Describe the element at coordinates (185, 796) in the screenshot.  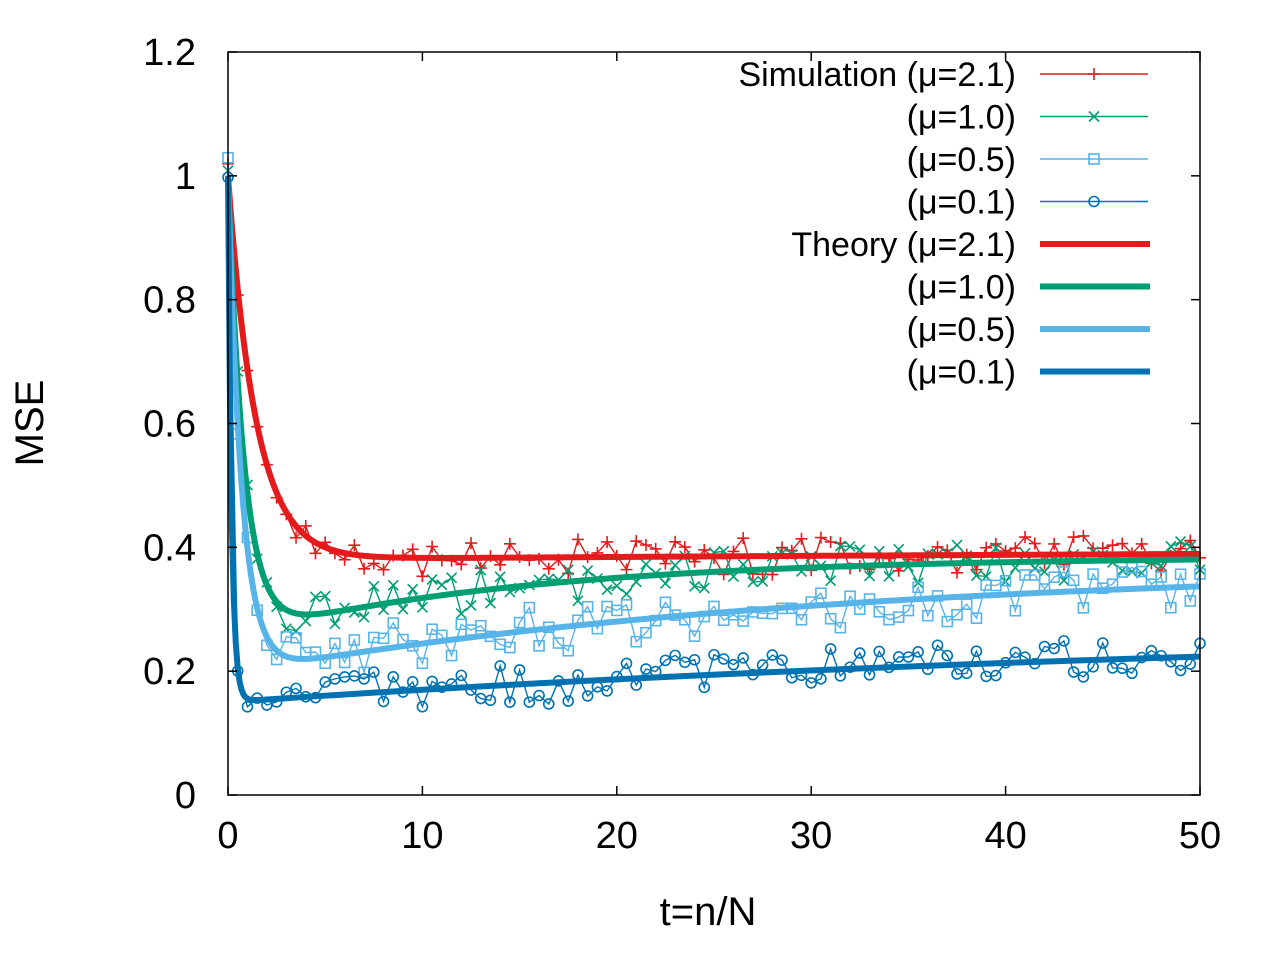
I see `y-tick-label: 0` at that location.